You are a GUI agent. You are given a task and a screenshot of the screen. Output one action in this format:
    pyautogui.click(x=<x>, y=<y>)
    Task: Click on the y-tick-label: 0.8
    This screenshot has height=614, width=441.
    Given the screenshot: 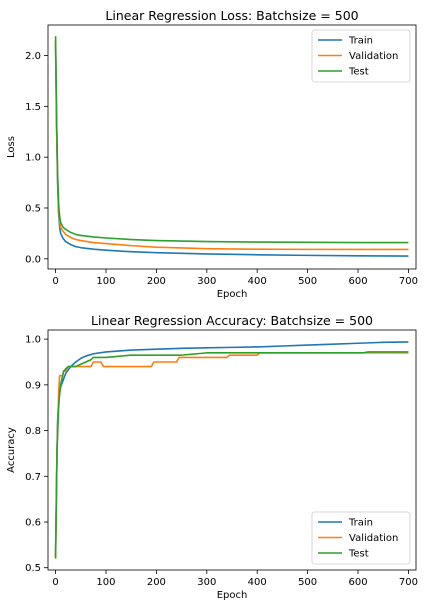 What is the action you would take?
    pyautogui.click(x=33, y=431)
    